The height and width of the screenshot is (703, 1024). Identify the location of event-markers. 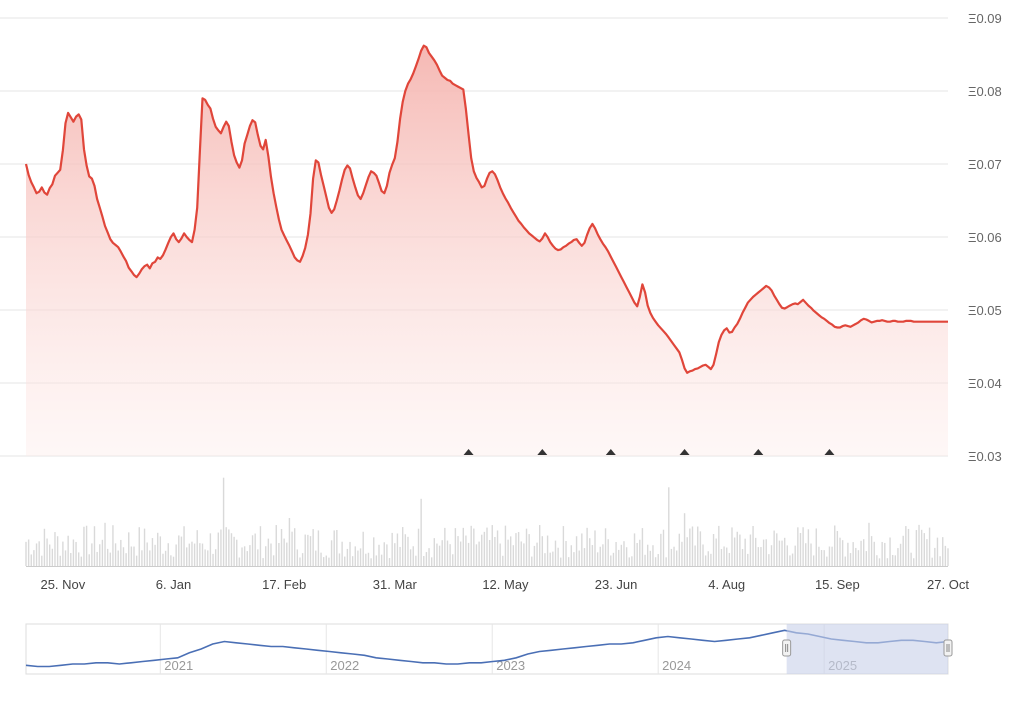
(649, 452).